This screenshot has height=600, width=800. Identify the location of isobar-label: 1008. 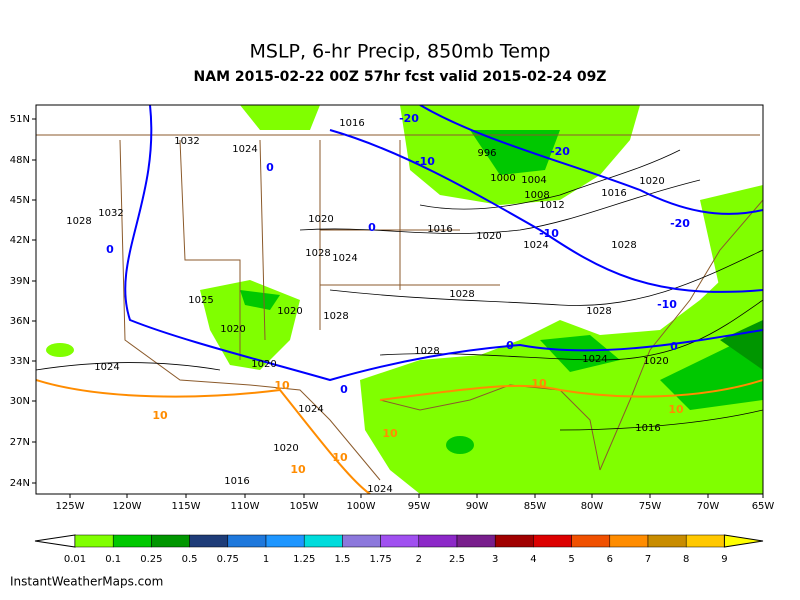
(536, 195).